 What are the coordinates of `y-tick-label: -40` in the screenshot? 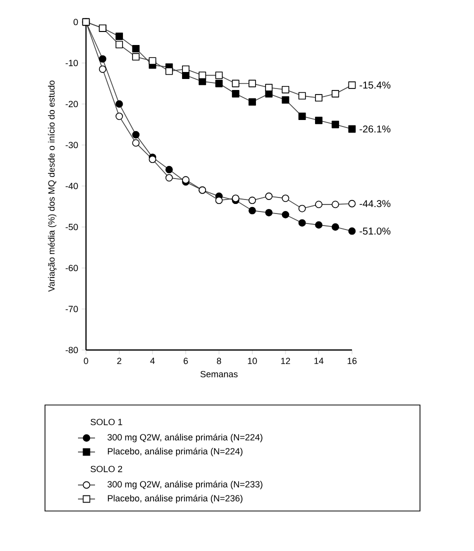 It's located at (72, 186).